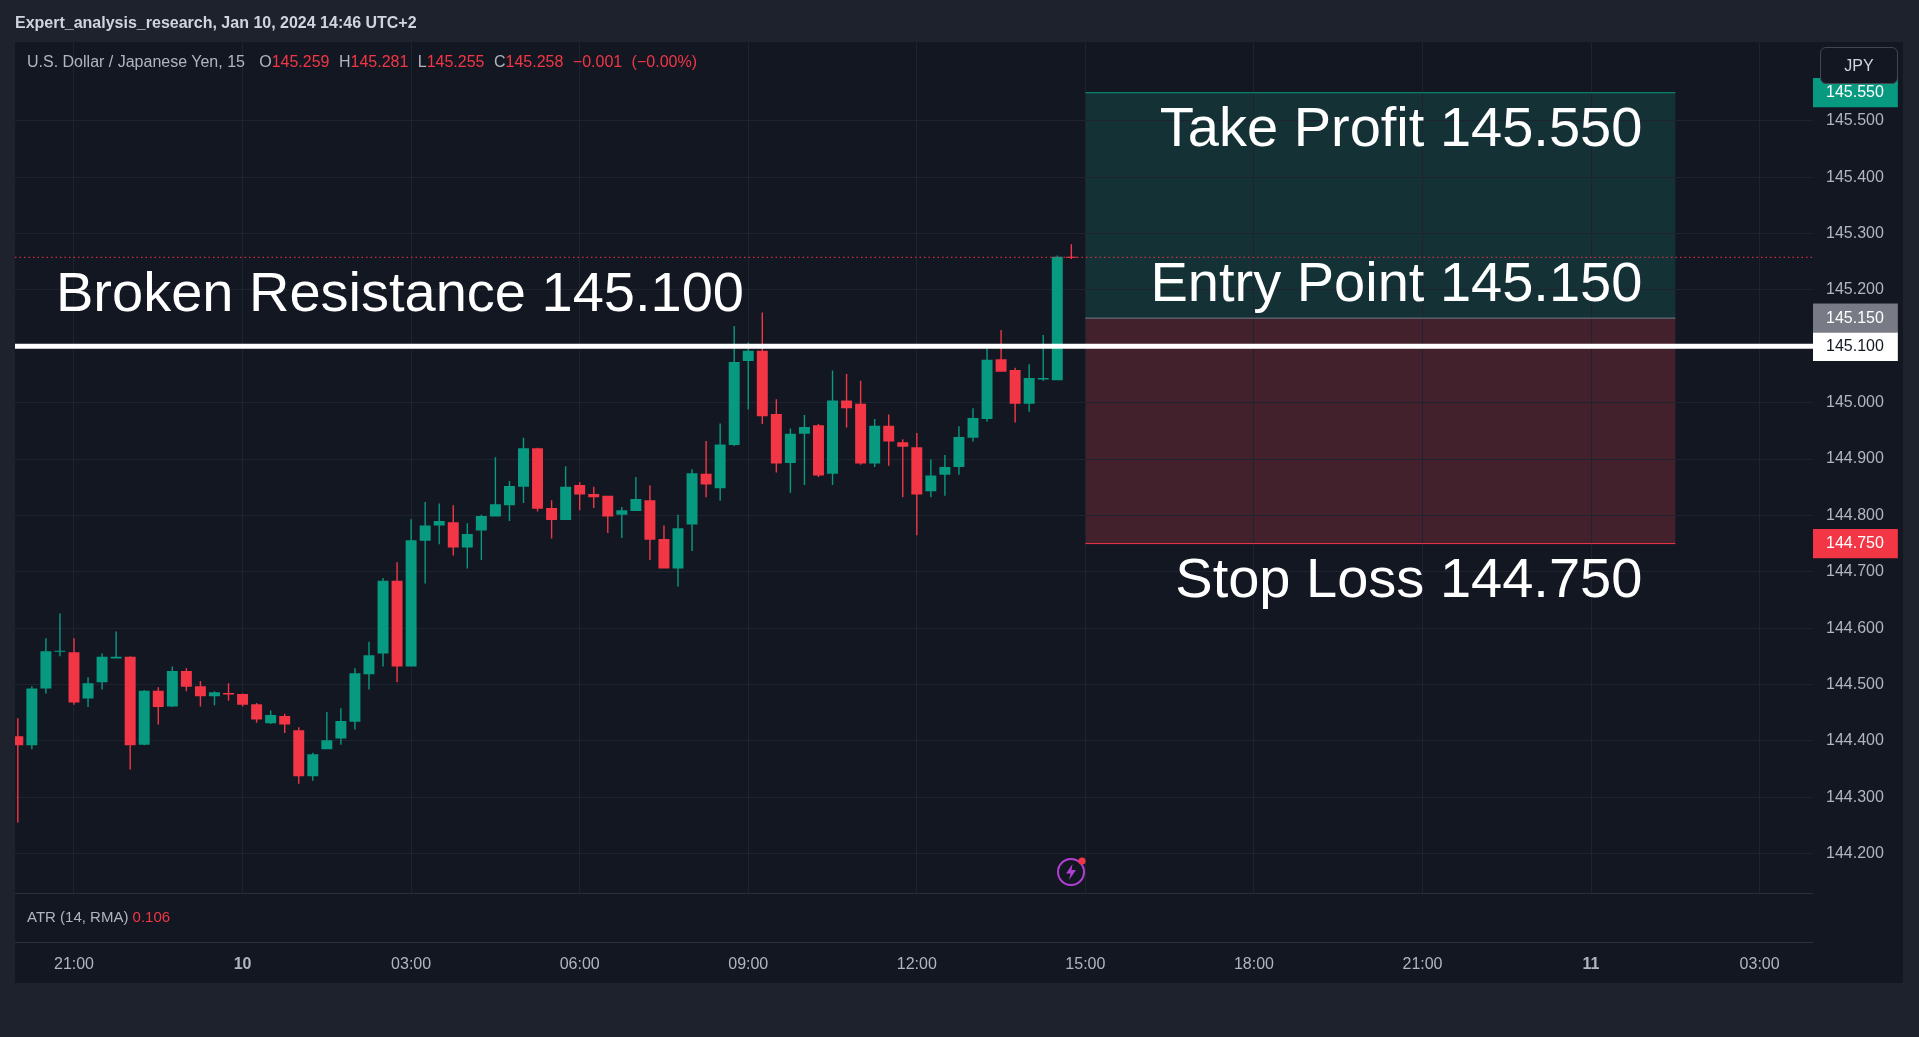 Image resolution: width=1919 pixels, height=1037 pixels. I want to click on ref-line-label: Take Profit 145.550, so click(1401, 126).